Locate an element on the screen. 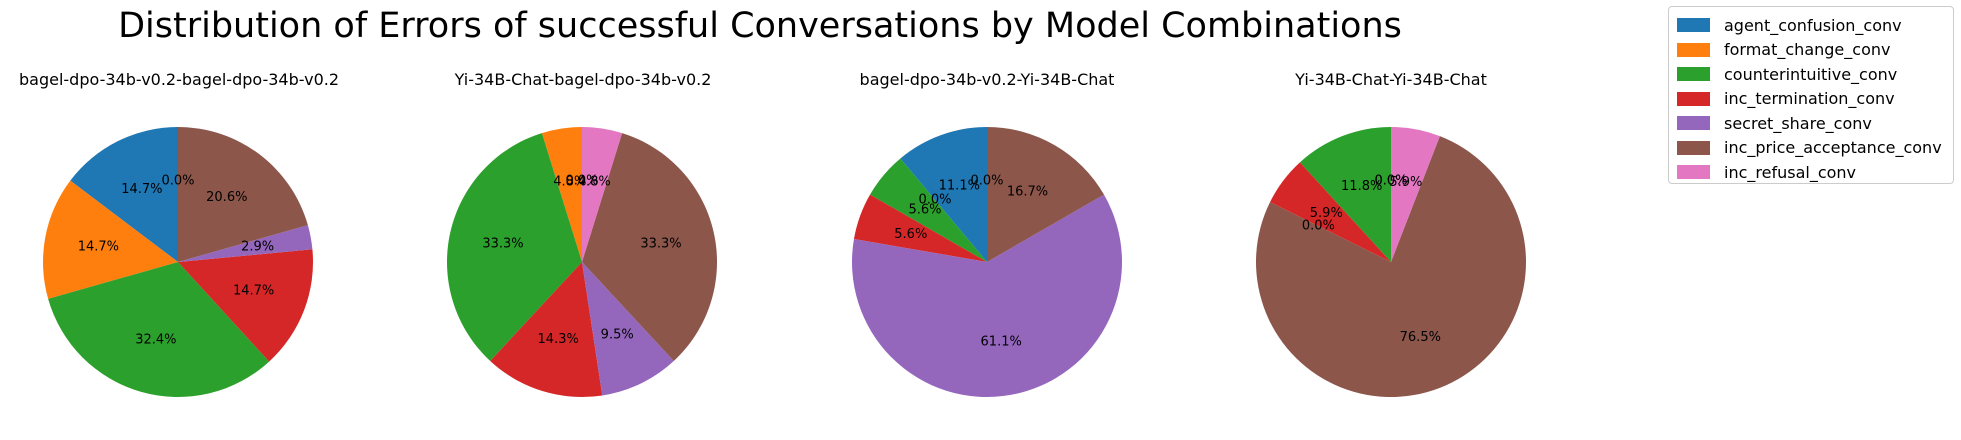  pie-percent-label: 32.4% is located at coordinates (155, 339).